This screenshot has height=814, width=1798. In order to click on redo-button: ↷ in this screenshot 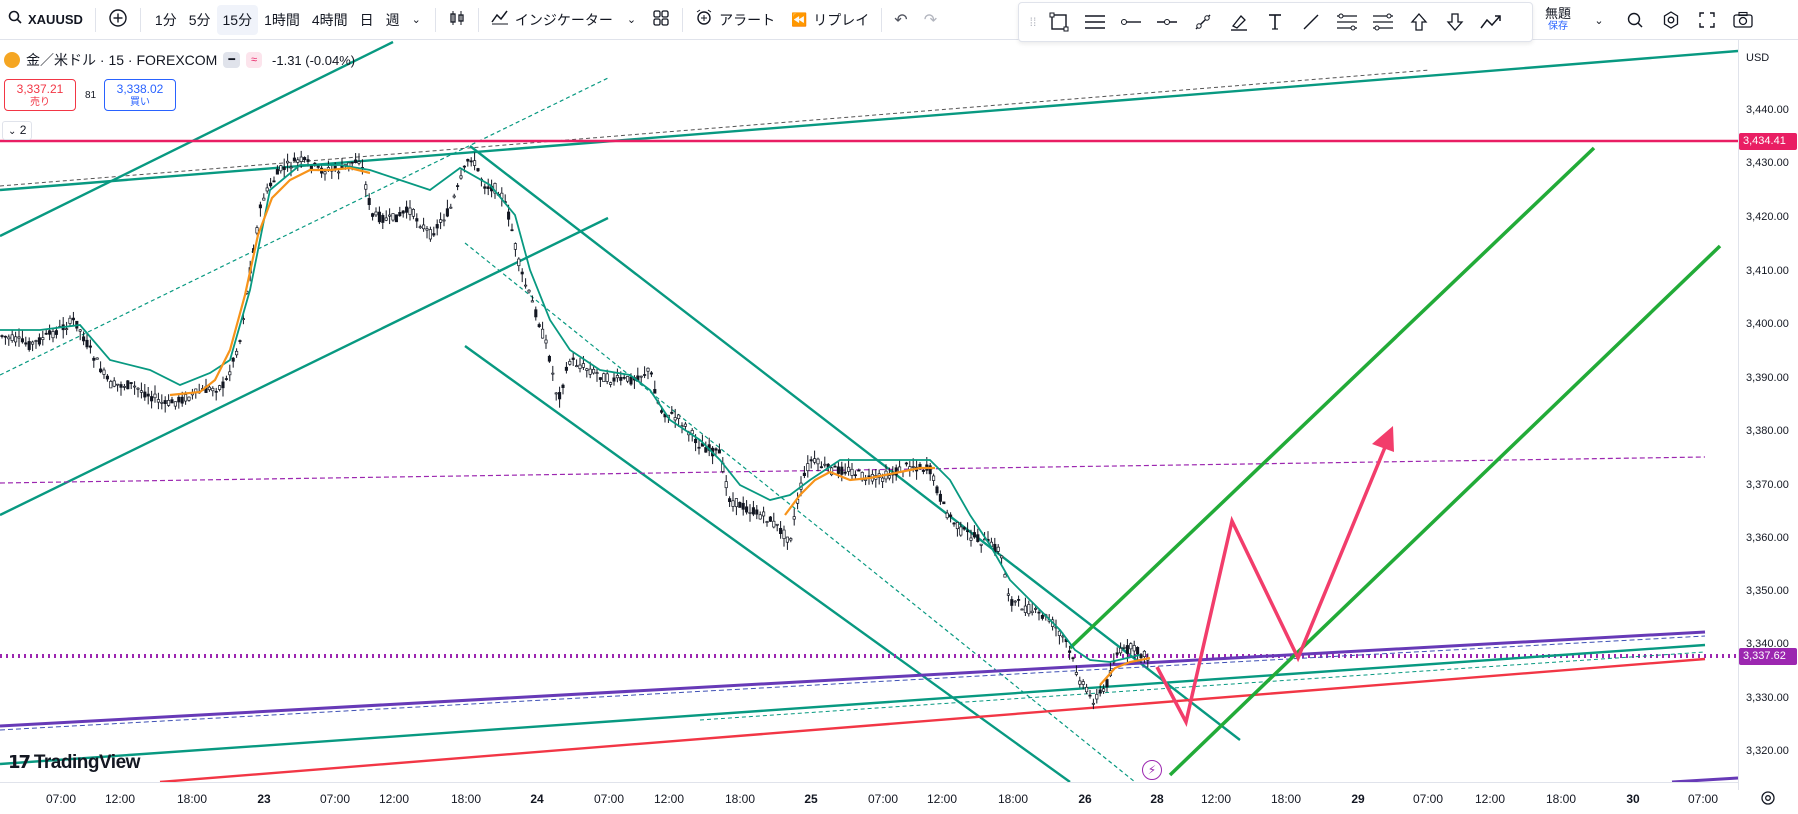, I will do `click(930, 20)`.